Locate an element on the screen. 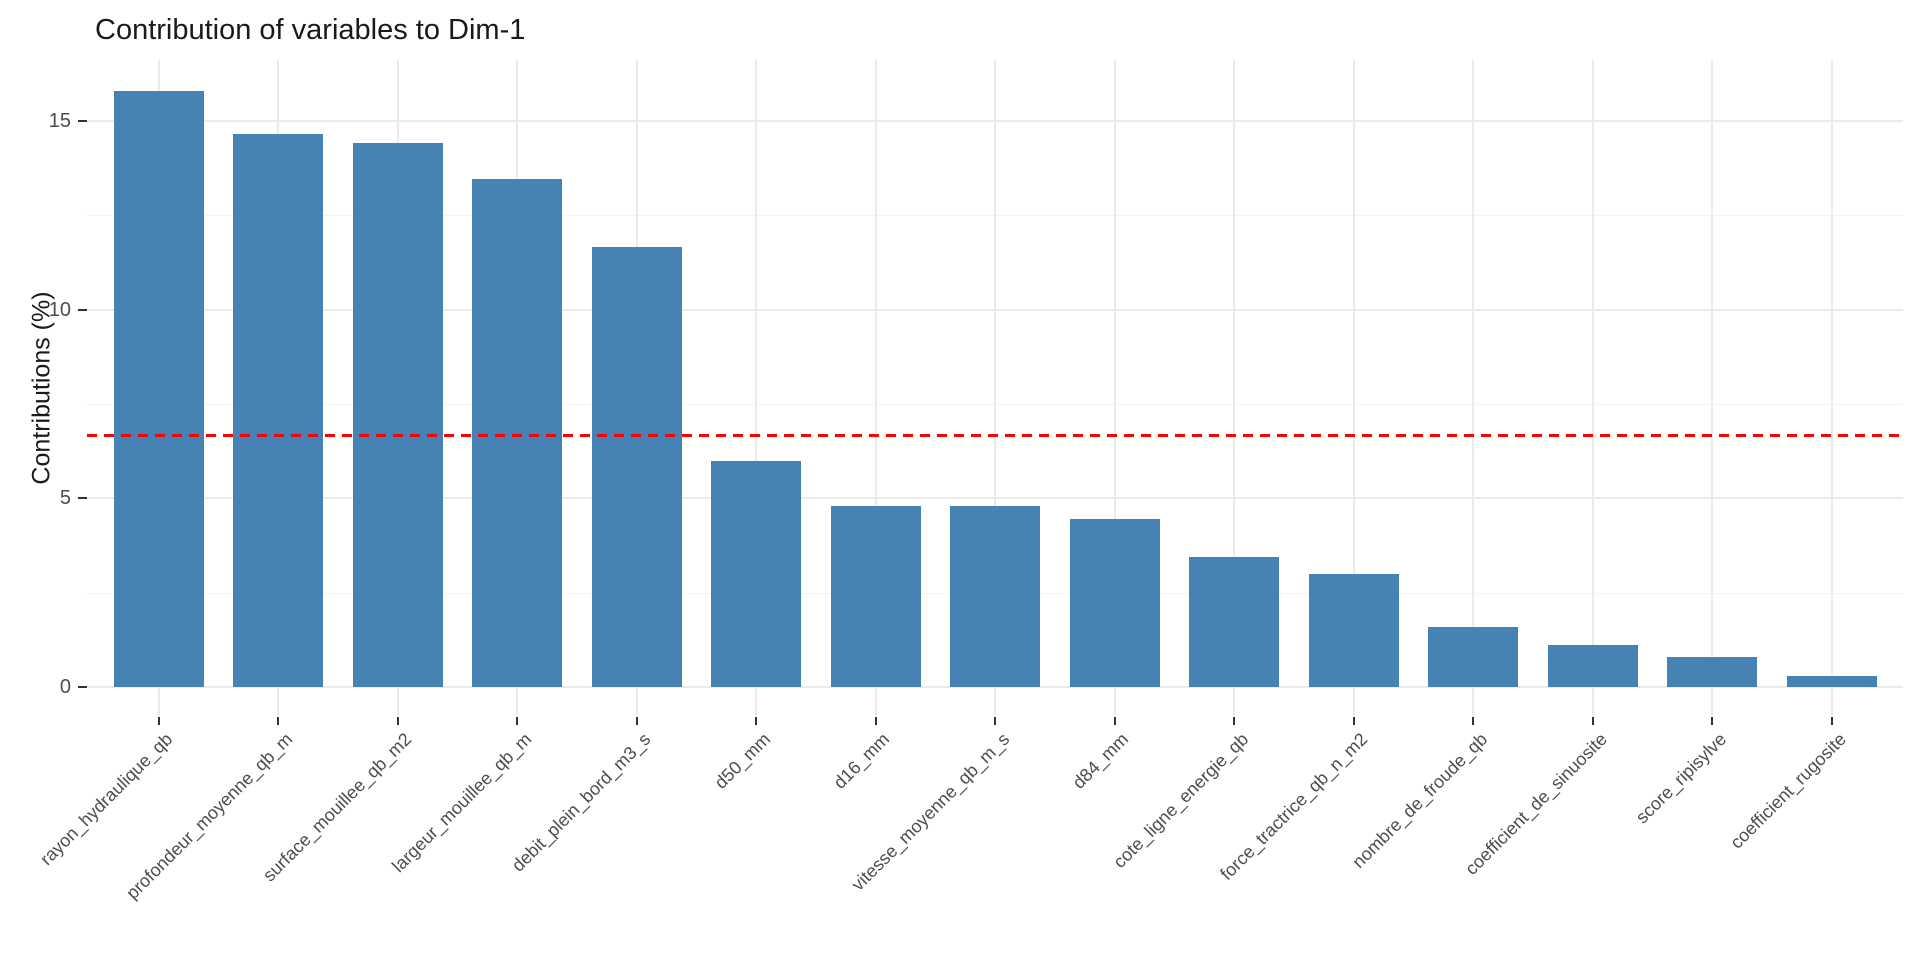 This screenshot has height=960, width=1920. x-axis-label-text: score_ripisylve is located at coordinates (1681, 778).